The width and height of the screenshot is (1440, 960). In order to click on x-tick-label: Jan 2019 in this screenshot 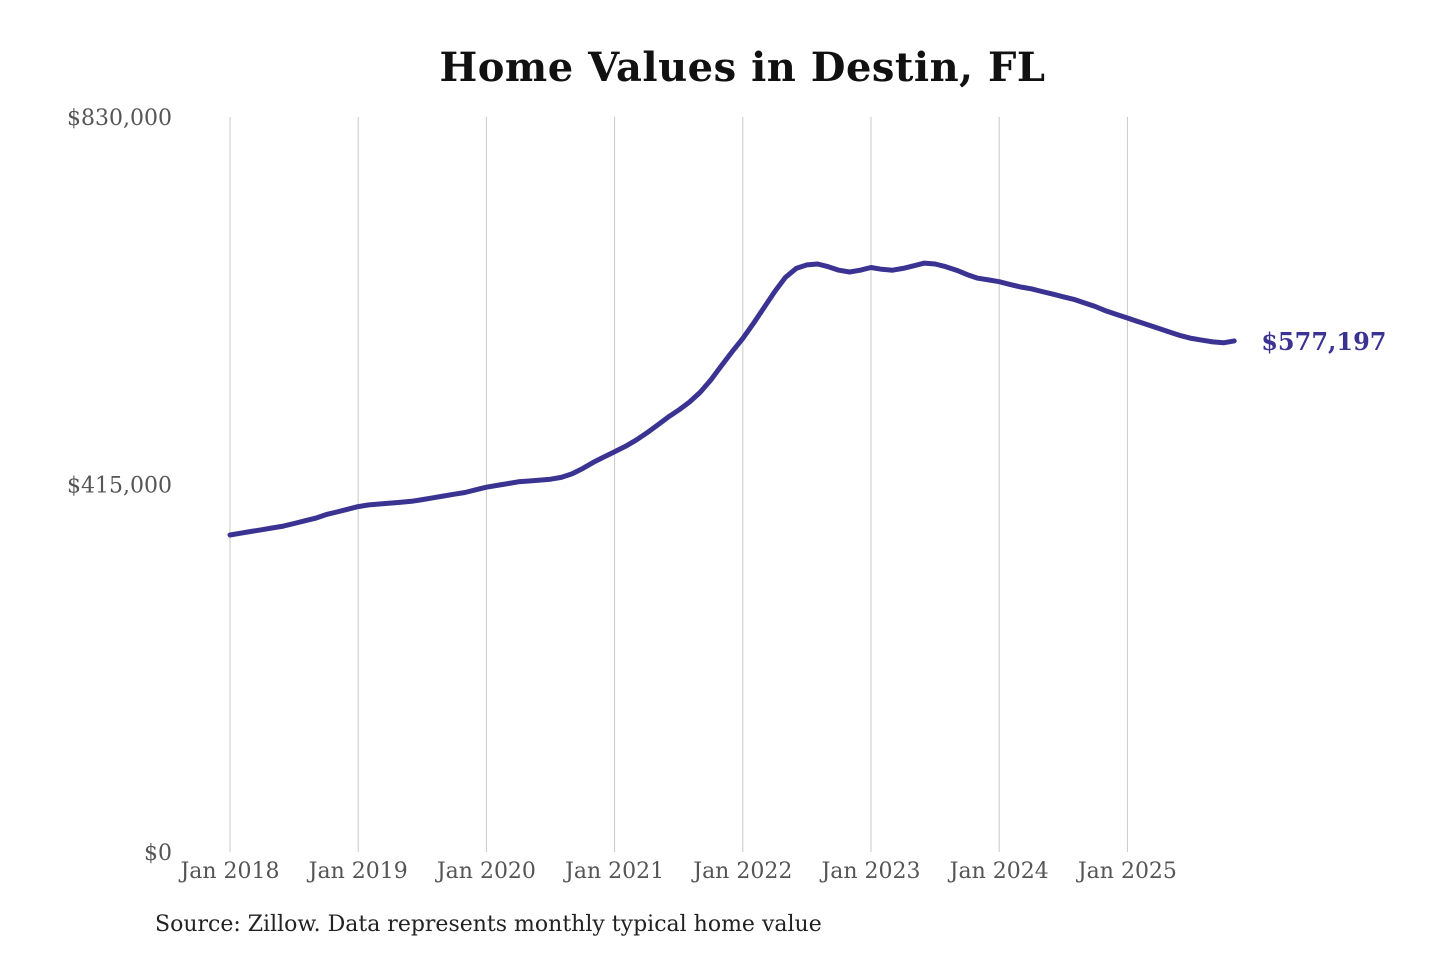, I will do `click(357, 871)`.